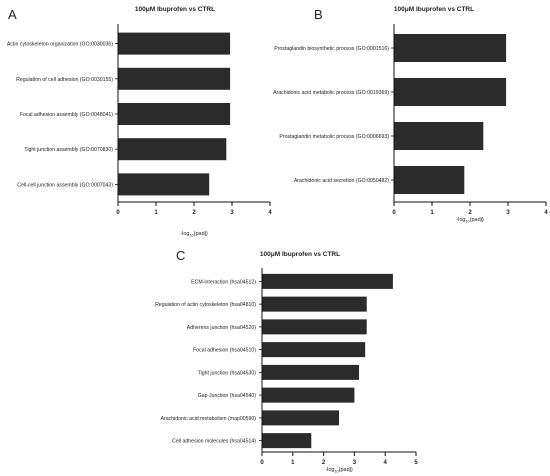  Describe the element at coordinates (434, 9) in the screenshot. I see `panel-b-title: 100μM Ibuprofen vs CTRL` at that location.